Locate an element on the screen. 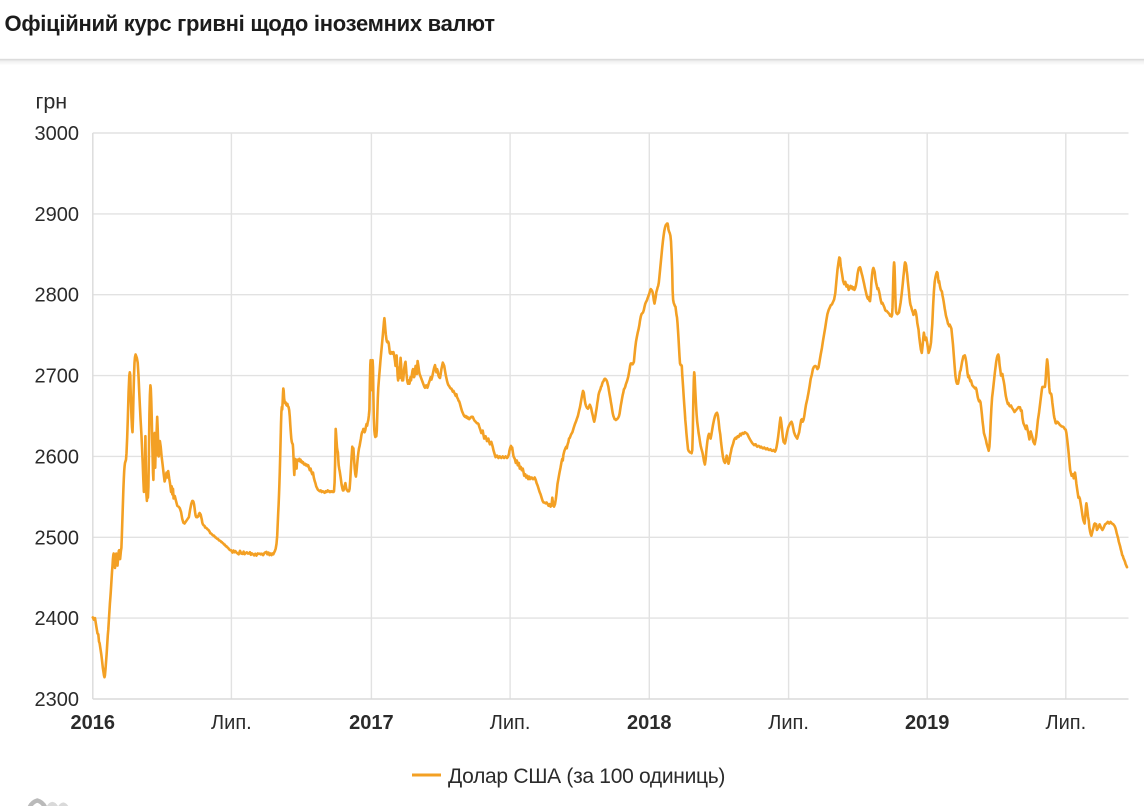 This screenshot has height=806, width=1144. svg-text: 2016 is located at coordinates (93, 723).